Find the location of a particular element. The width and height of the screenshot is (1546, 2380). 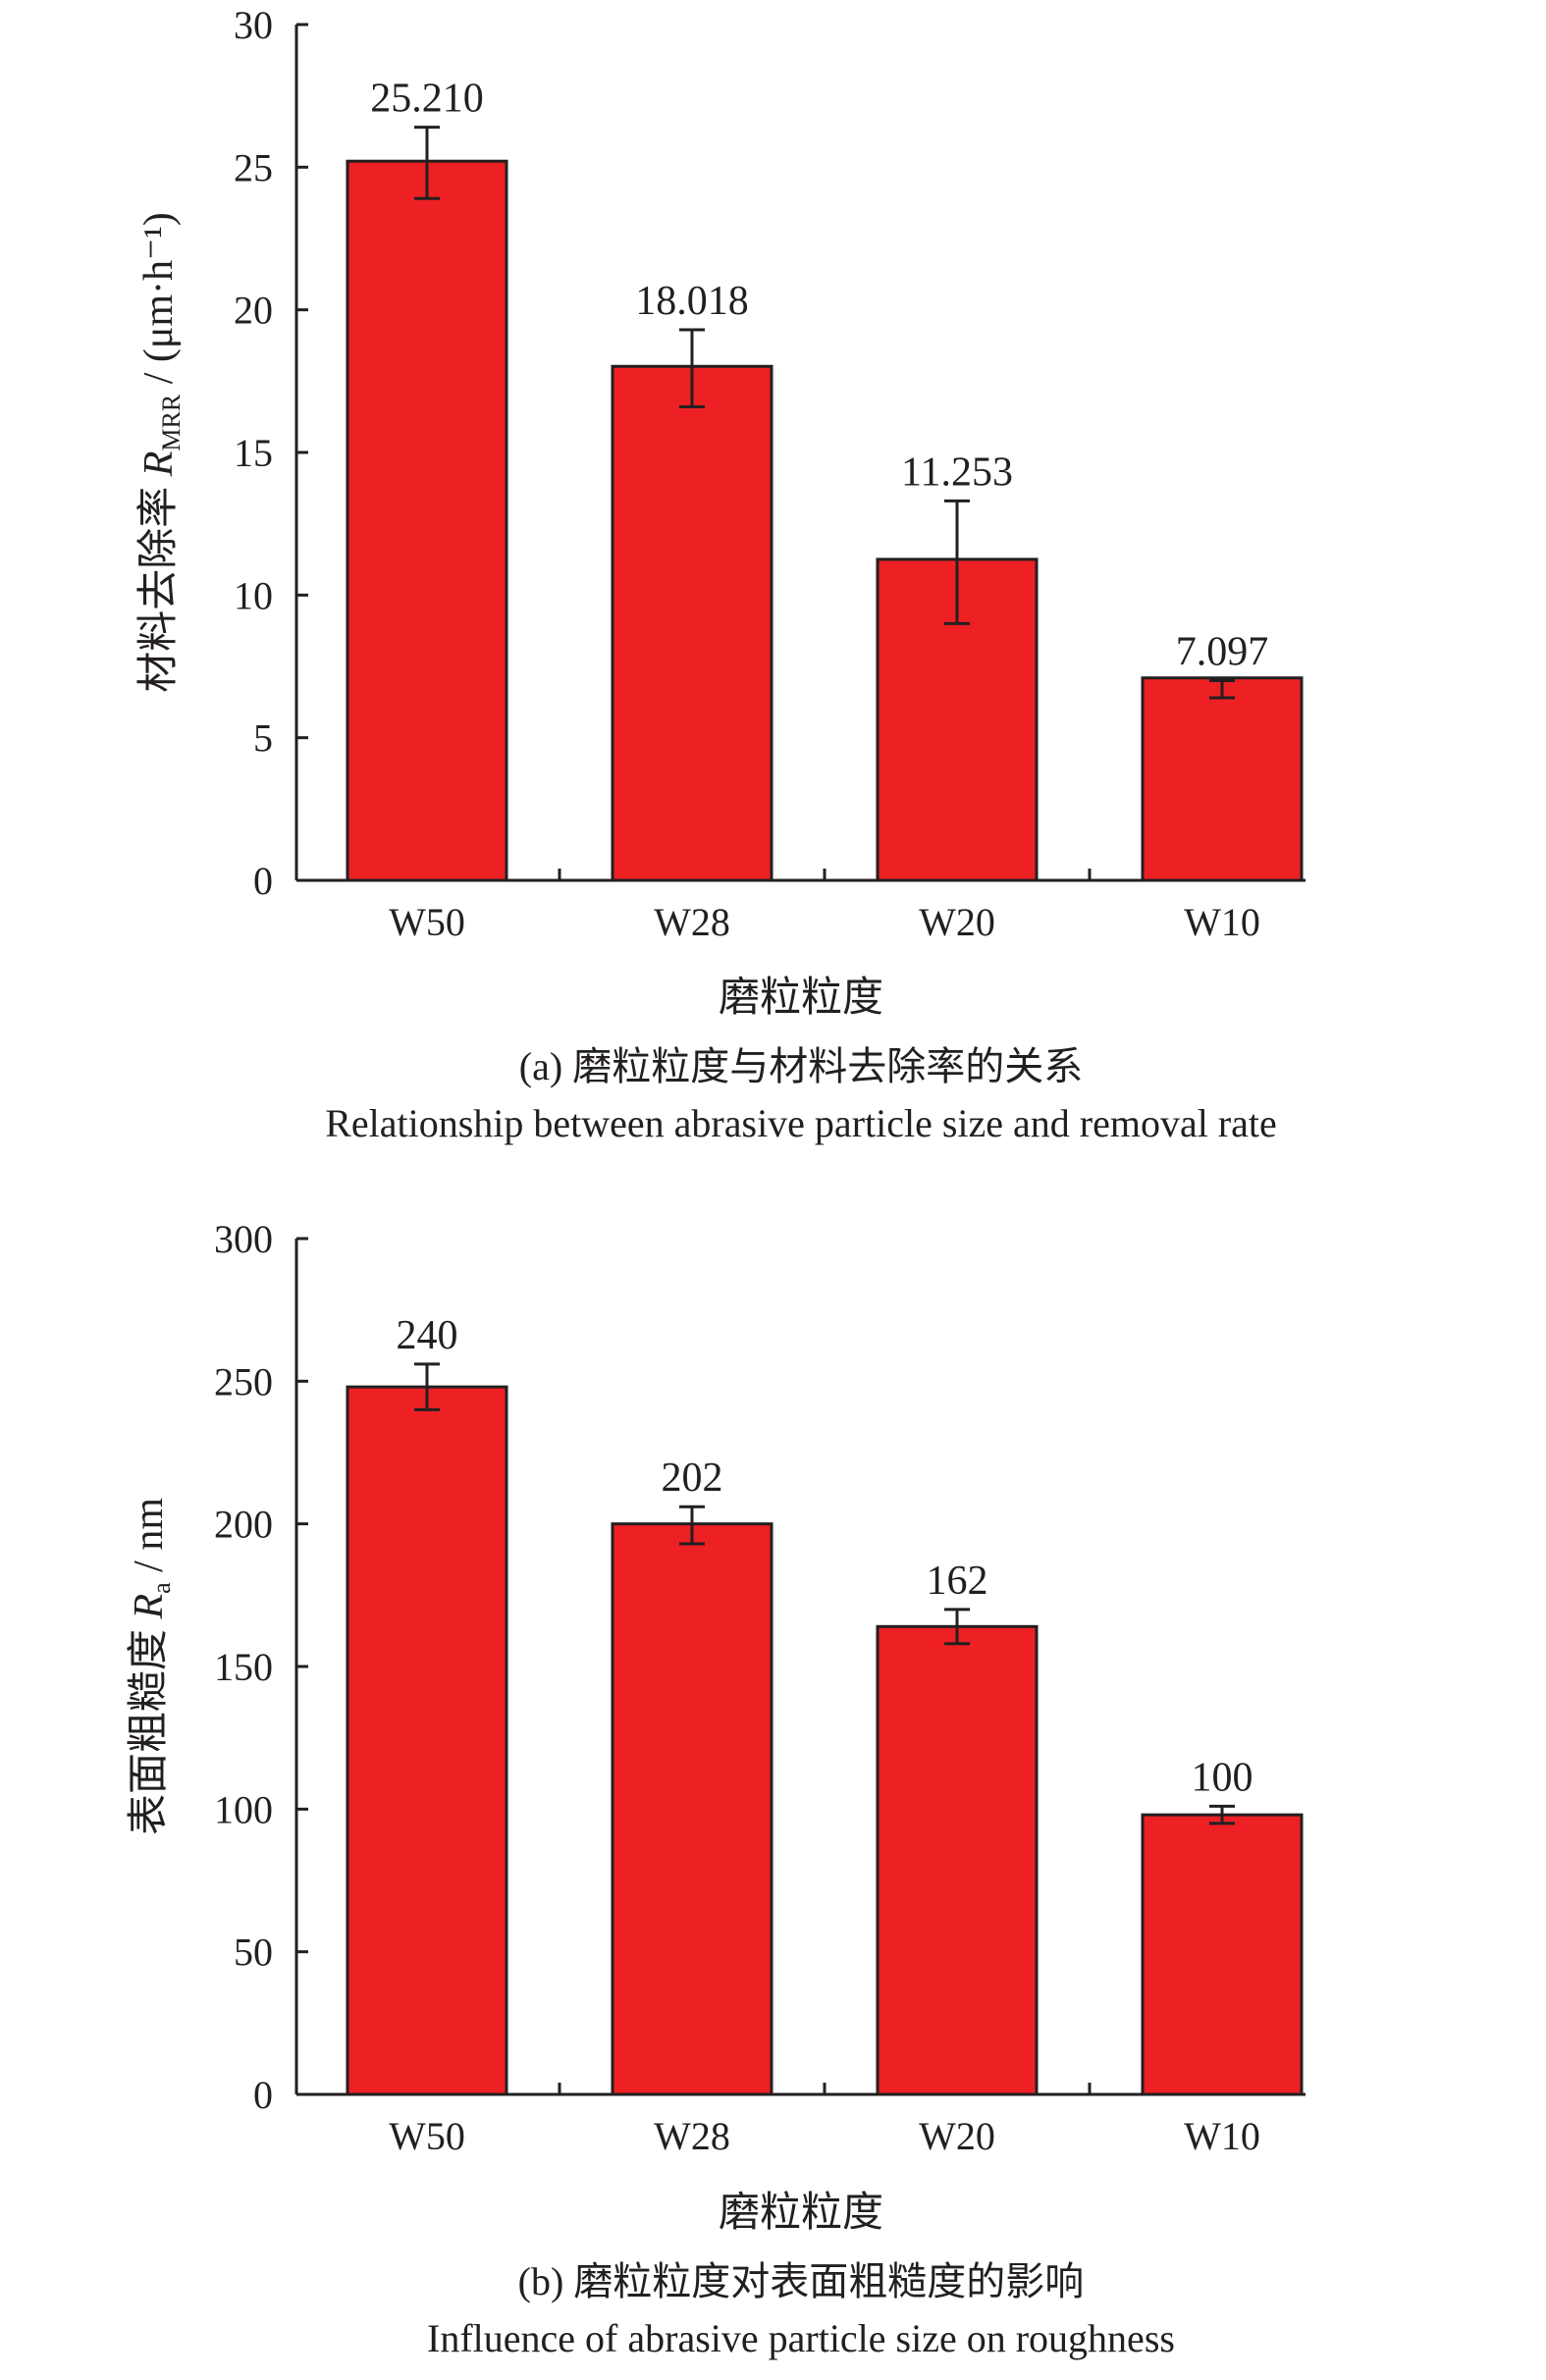

y-axis-title-unit: / nm is located at coordinates (149, 1540).